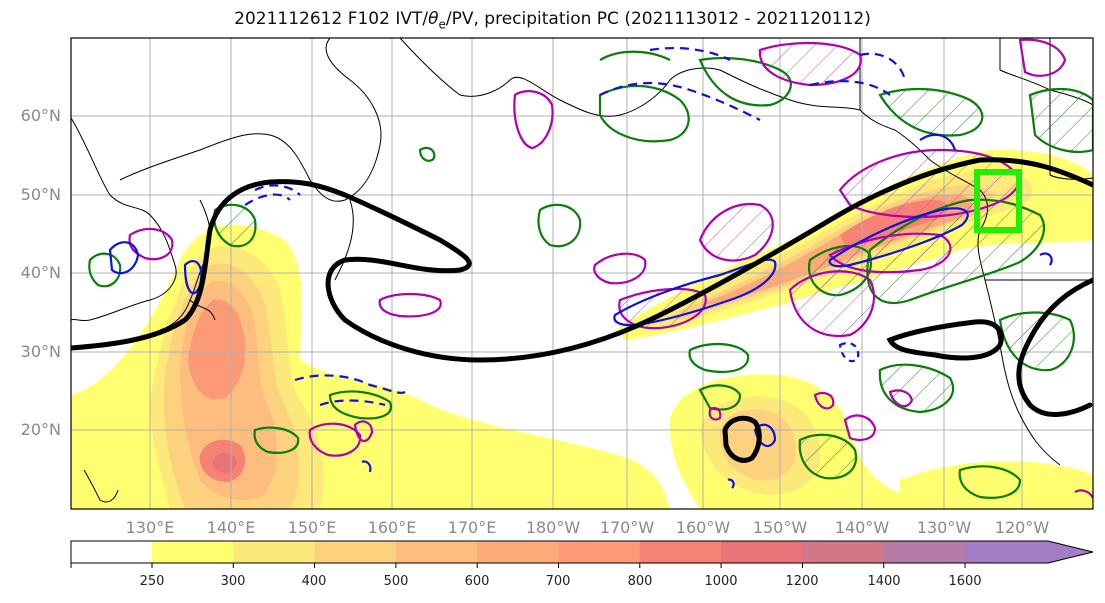 This screenshot has height=603, width=1105. Describe the element at coordinates (396, 581) in the screenshot. I see `colorbar-label-500: 500` at that location.